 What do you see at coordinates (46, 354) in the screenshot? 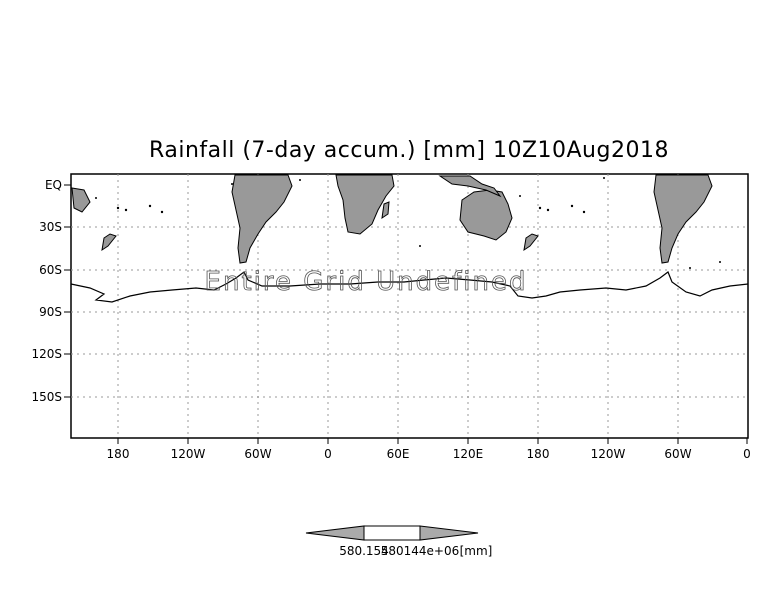
I see `y-tick-label: 120S` at bounding box center [46, 354].